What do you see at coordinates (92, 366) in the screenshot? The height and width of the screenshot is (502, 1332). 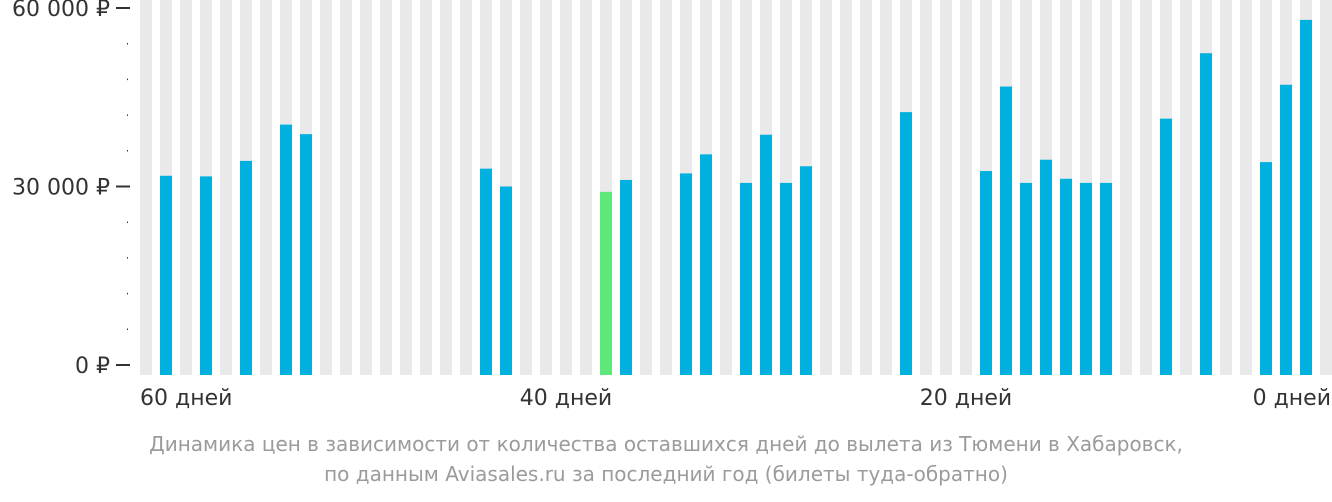 I see `y-tick-label: 0 ₽` at bounding box center [92, 366].